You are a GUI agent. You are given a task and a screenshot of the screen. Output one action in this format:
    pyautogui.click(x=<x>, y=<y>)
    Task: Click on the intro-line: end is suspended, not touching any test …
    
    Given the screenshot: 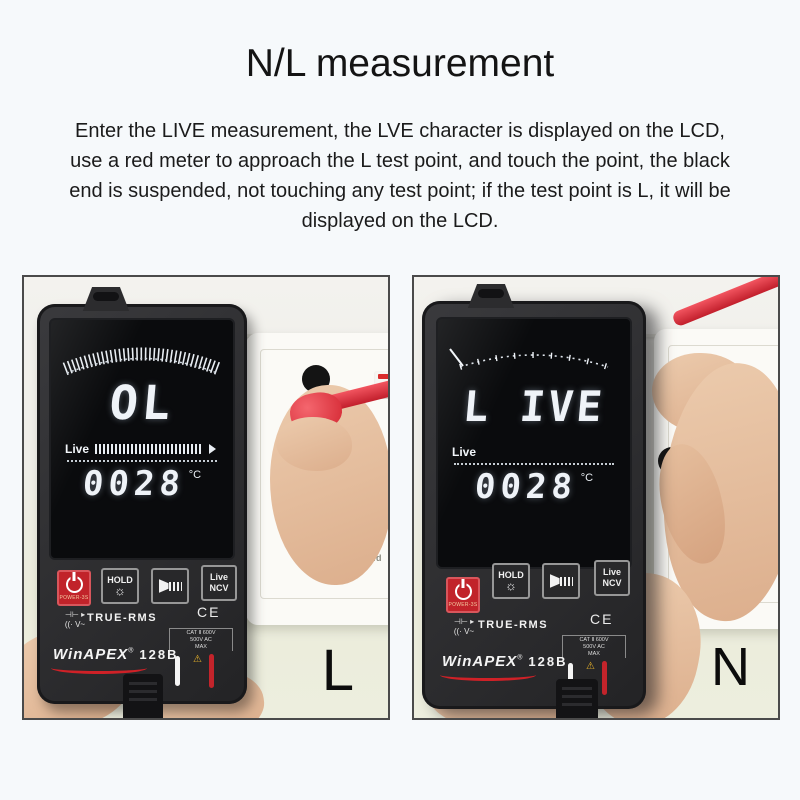 What is the action you would take?
    pyautogui.click(x=400, y=191)
    